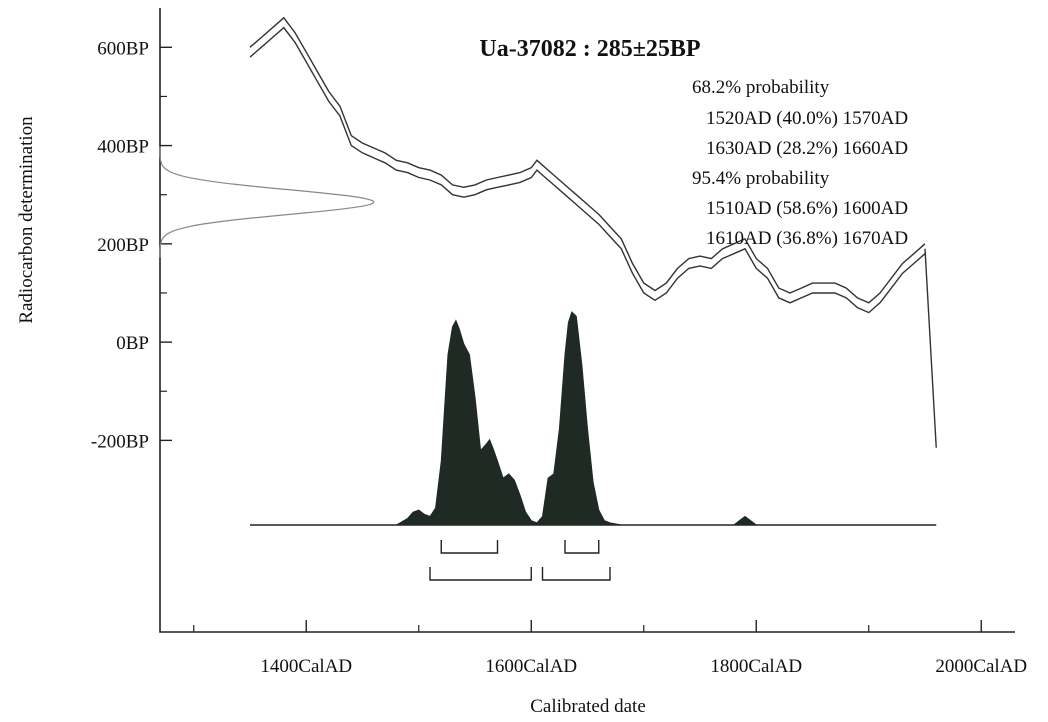 The width and height of the screenshot is (1048, 722). What do you see at coordinates (123, 245) in the screenshot?
I see `y-tick-label-2: 200BP` at bounding box center [123, 245].